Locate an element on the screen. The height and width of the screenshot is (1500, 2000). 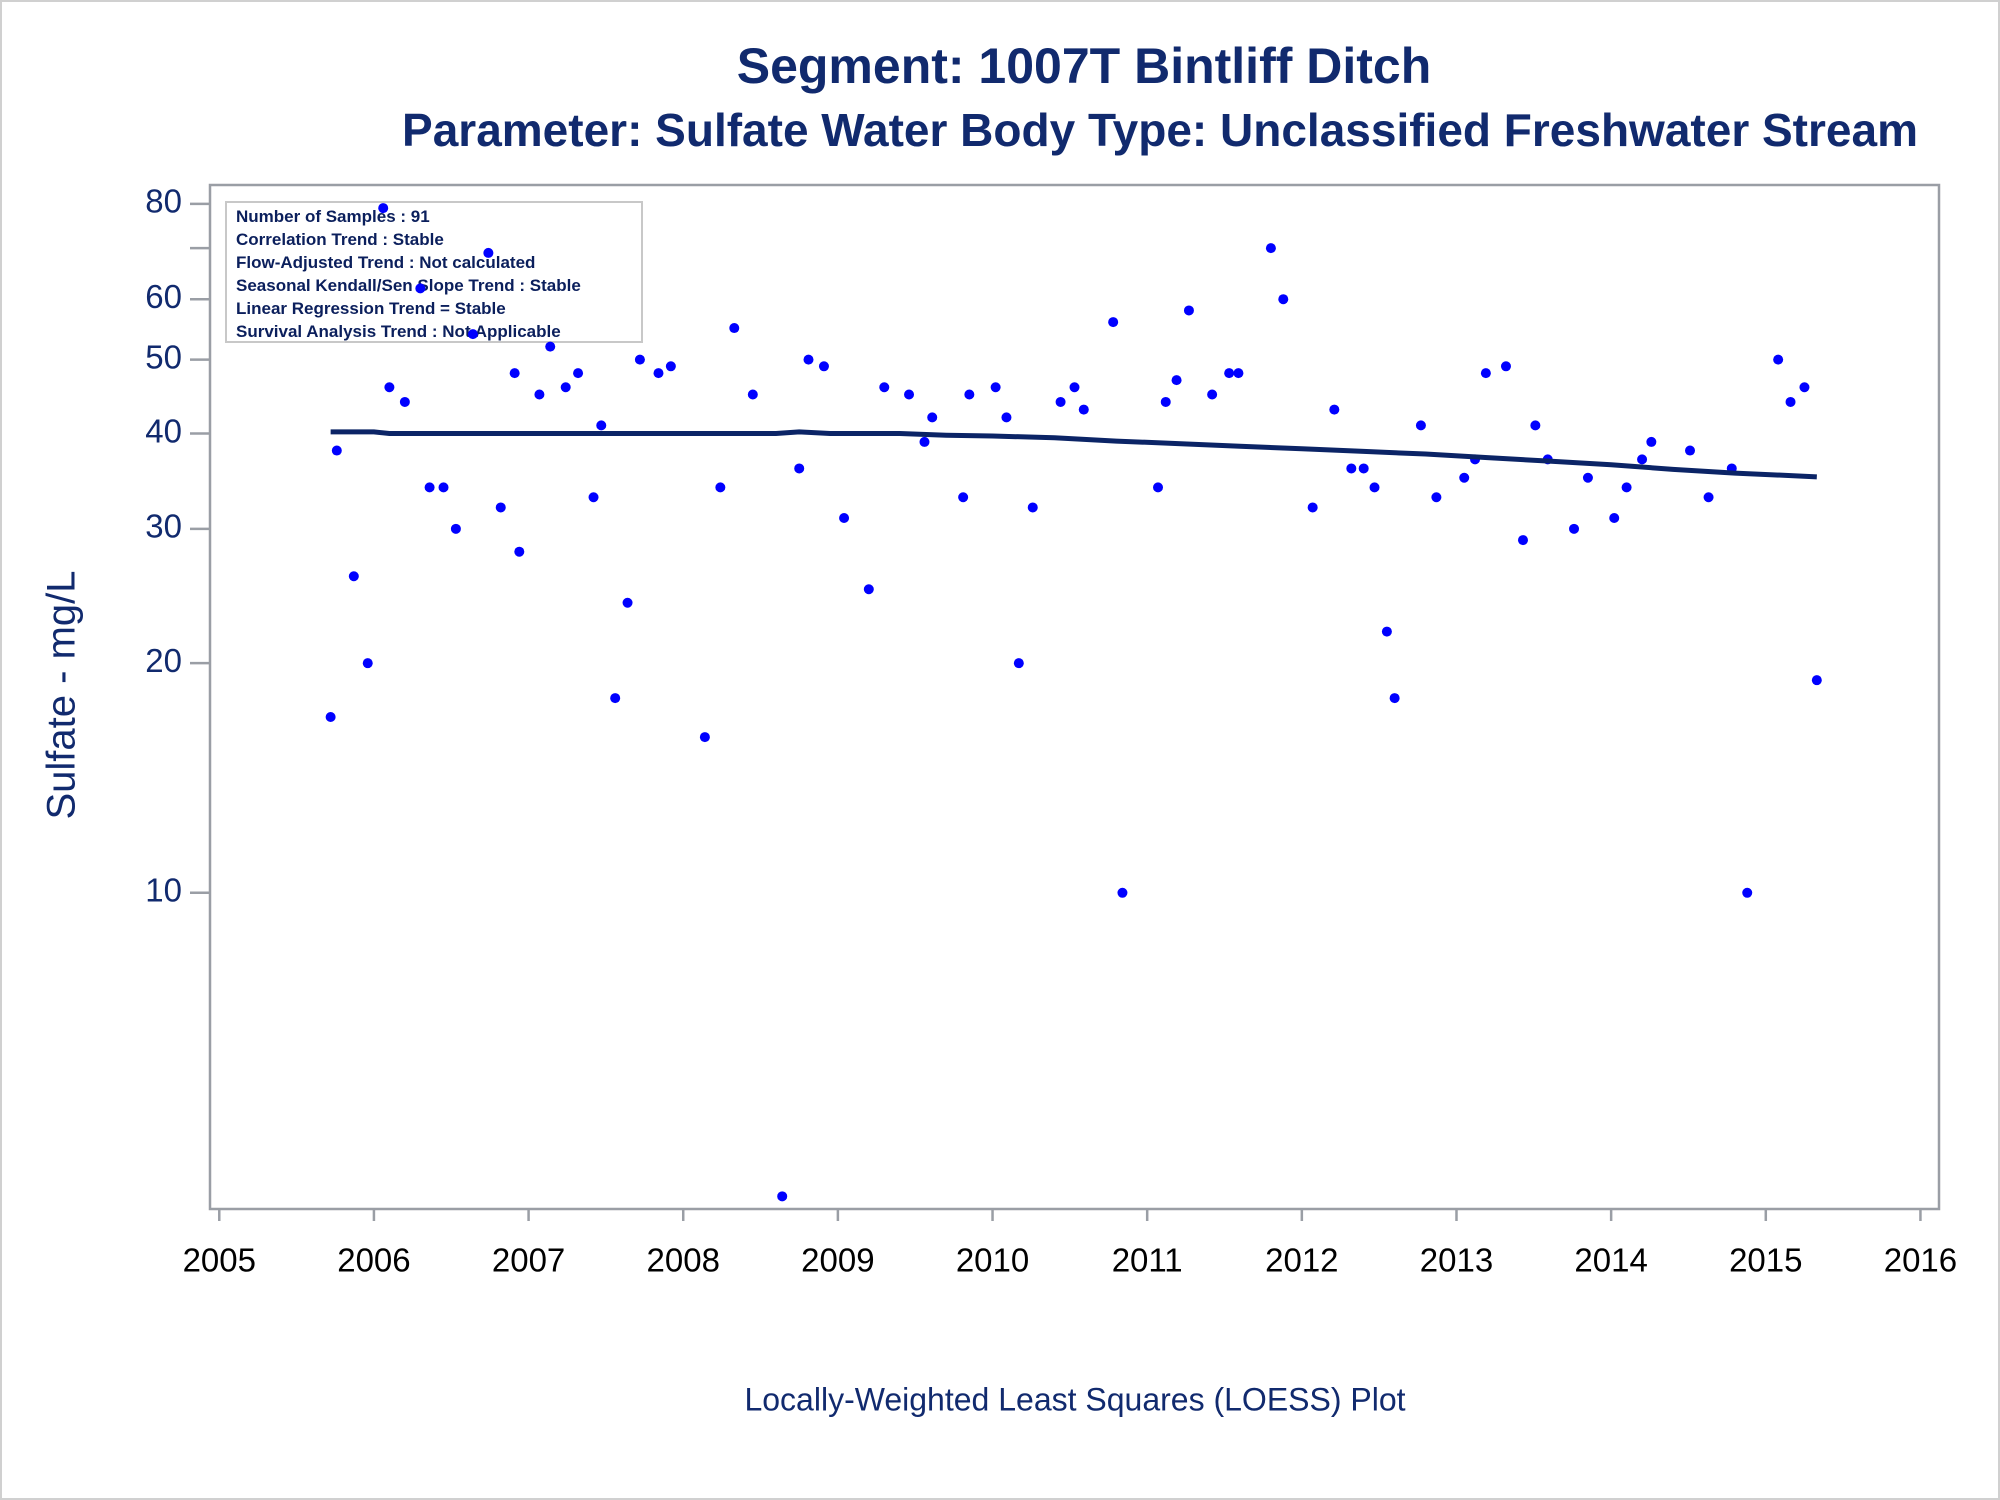
x-tick-label: 2005 is located at coordinates (219, 1260).